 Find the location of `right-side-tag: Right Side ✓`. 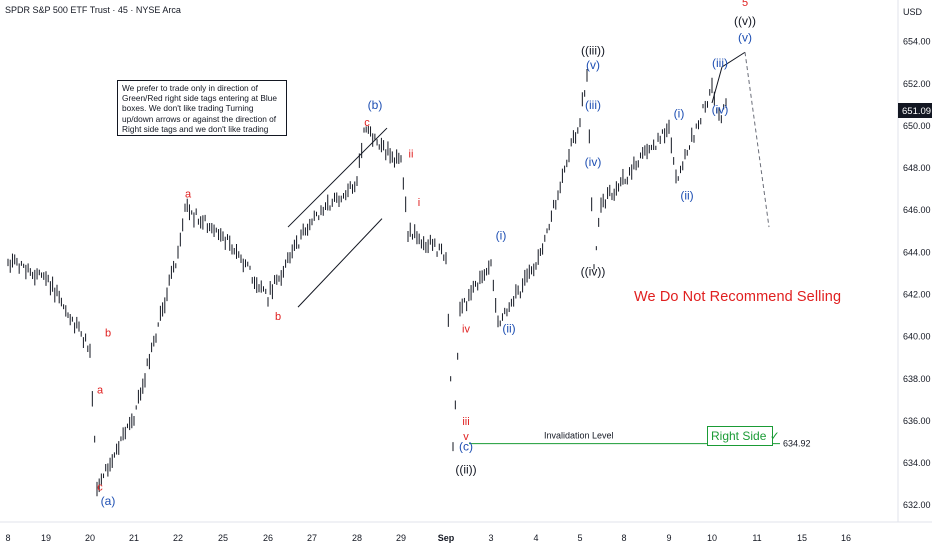

right-side-tag: Right Side ✓ is located at coordinates (743, 436).